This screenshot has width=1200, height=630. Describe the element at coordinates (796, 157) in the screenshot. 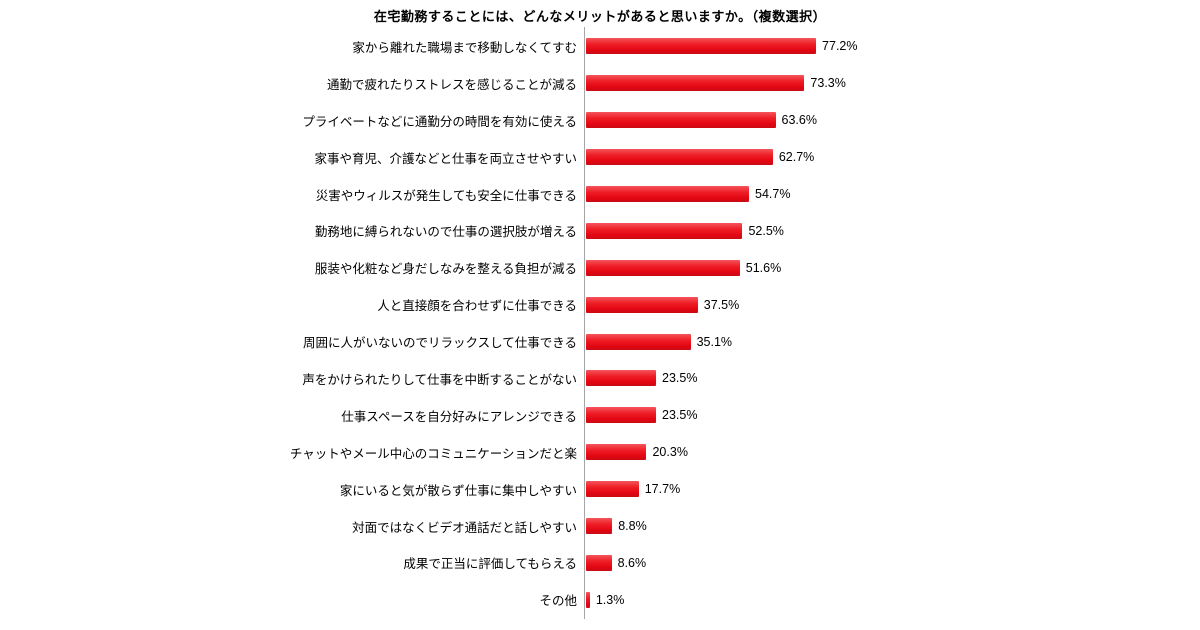

I see `value-label: 62.7%` at that location.